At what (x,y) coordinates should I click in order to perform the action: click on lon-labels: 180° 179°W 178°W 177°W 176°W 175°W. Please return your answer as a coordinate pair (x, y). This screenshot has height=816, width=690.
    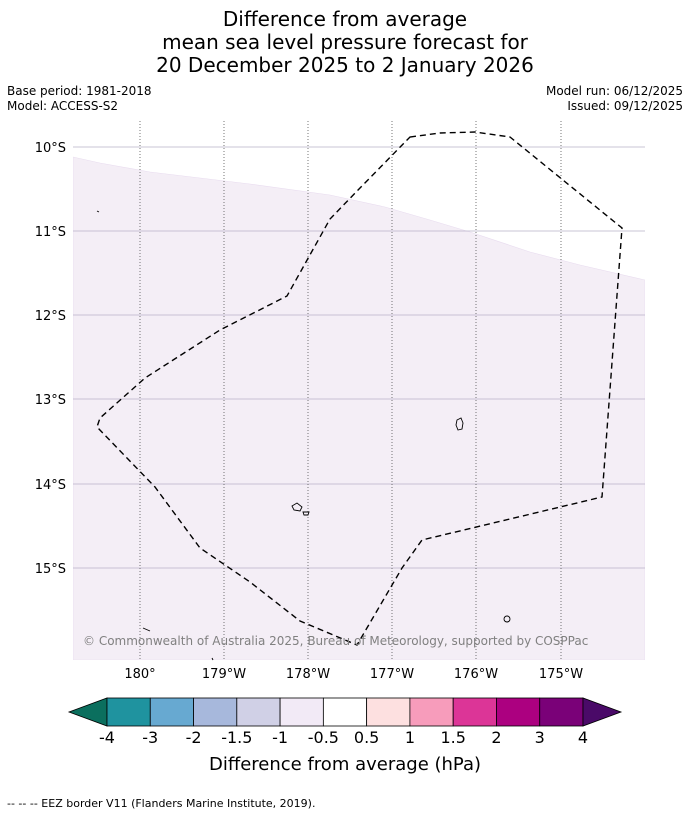
    Looking at the image, I should click on (353, 674).